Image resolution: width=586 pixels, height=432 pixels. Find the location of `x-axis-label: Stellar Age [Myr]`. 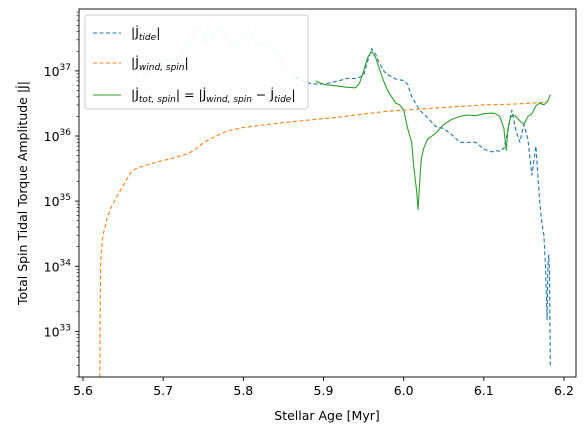

x-axis-label: Stellar Age [Myr] is located at coordinates (326, 415).